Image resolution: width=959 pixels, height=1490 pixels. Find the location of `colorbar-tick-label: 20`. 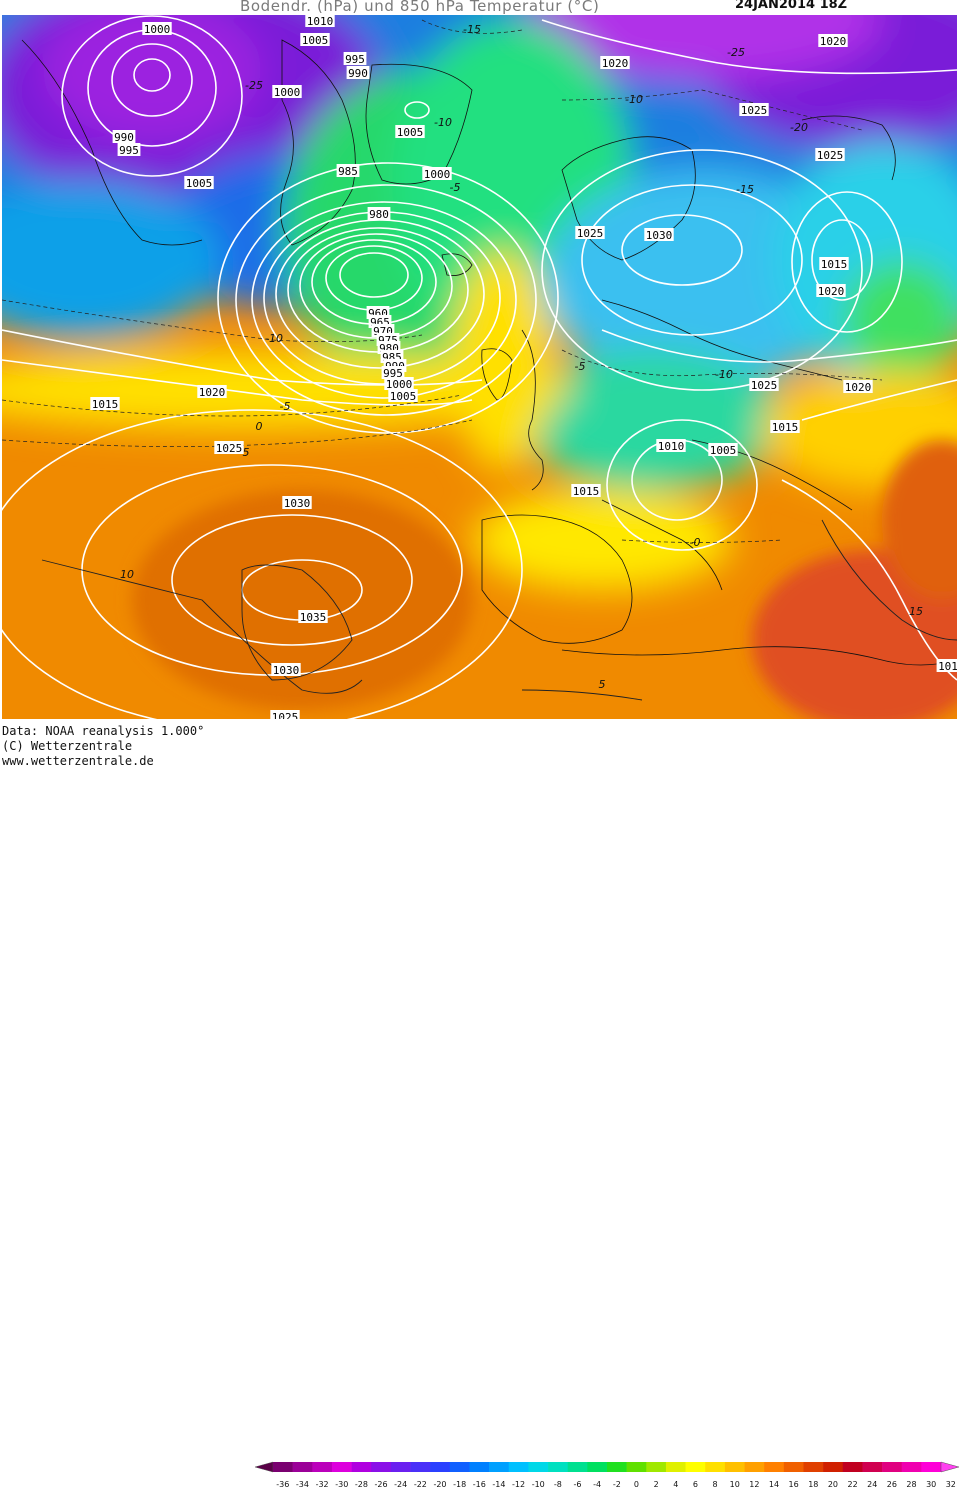

colorbar-tick-label: 20 is located at coordinates (833, 1484).